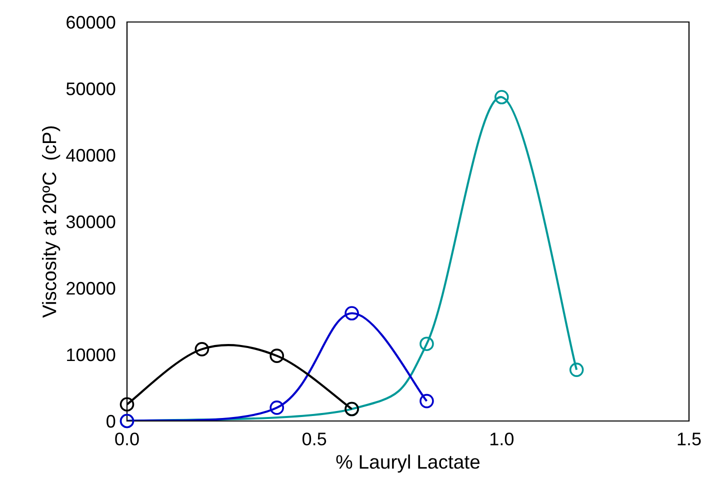  Describe the element at coordinates (111, 421) in the screenshot. I see `y-tick-label: 0` at that location.